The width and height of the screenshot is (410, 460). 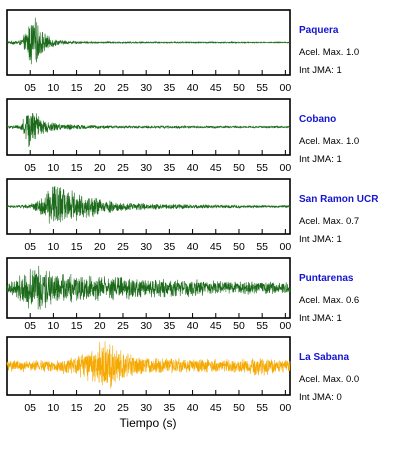 What do you see at coordinates (148, 365) in the screenshot?
I see `waveform-la-sabana` at bounding box center [148, 365].